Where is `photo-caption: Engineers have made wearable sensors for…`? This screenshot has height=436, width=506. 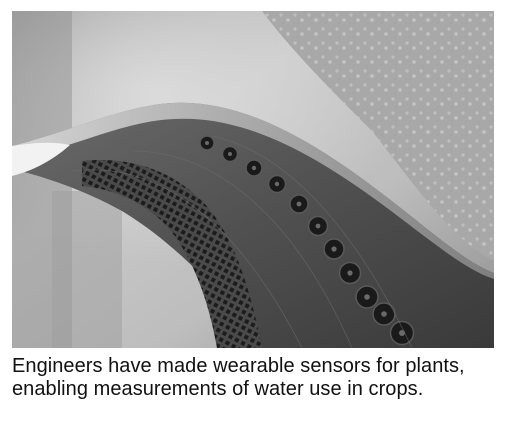 photo-caption: Engineers have made wearable sensors for… is located at coordinates (238, 377).